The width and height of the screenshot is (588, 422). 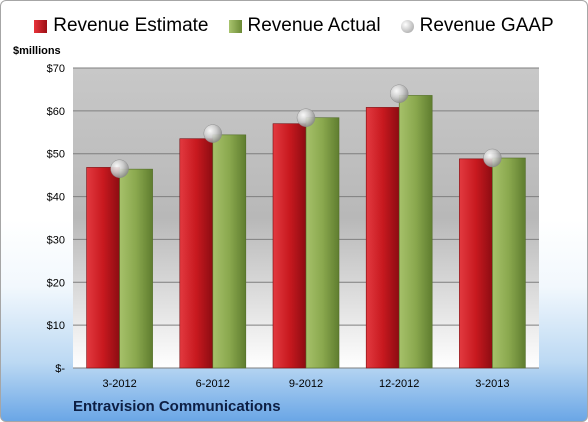 What do you see at coordinates (131, 25) in the screenshot?
I see `legend-label-estimate: Revenue Estimate` at bounding box center [131, 25].